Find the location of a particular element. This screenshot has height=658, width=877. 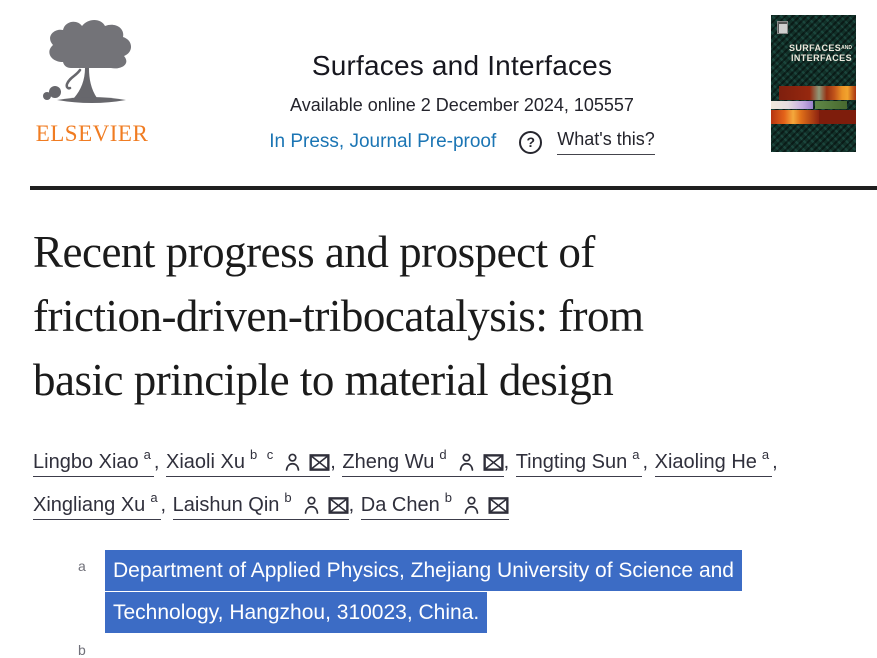

journal-cover-thumbnail: SURFACESAND INTERFACES is located at coordinates (813, 83).